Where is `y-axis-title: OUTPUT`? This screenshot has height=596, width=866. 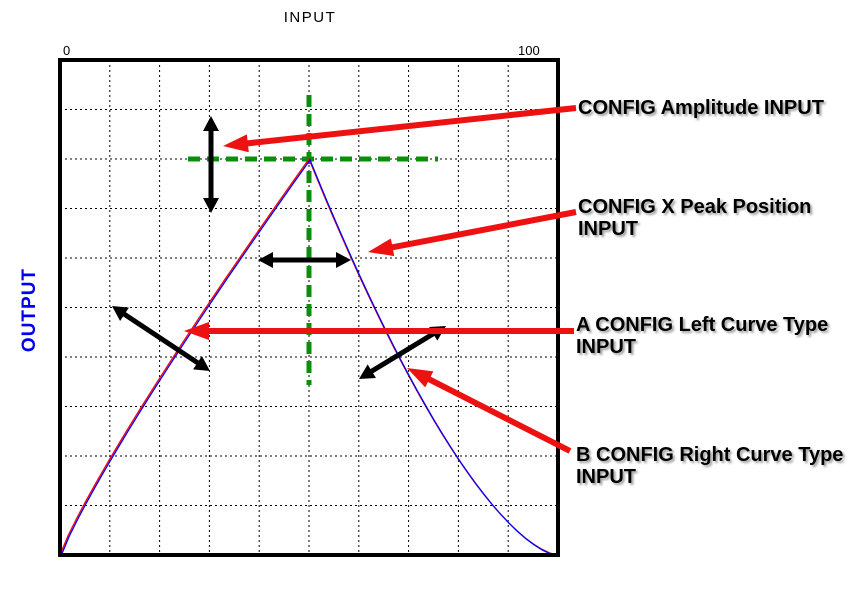
y-axis-title: OUTPUT is located at coordinates (29, 310).